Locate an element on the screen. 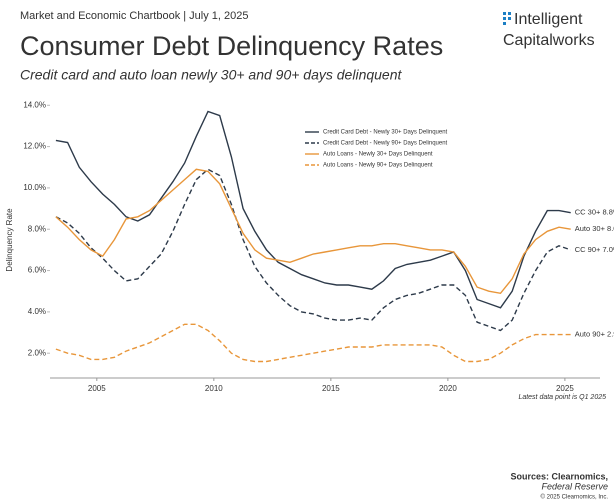  source: Sources: Clearnomics, is located at coordinates (559, 476).